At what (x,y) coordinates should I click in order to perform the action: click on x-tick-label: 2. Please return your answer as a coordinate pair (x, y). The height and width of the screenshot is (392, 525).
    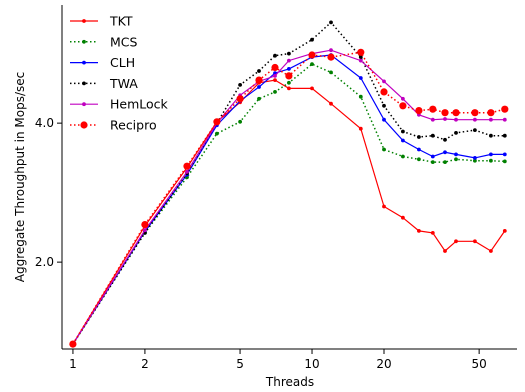
    Looking at the image, I should click on (145, 364).